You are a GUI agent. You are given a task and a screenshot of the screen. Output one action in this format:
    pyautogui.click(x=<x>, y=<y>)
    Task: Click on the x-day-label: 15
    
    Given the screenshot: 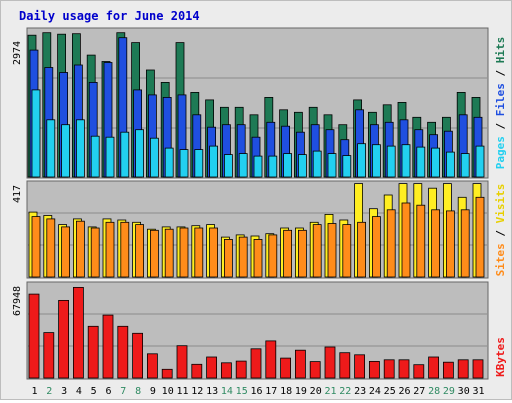 What is the action you would take?
    pyautogui.click(x=242, y=391)
    